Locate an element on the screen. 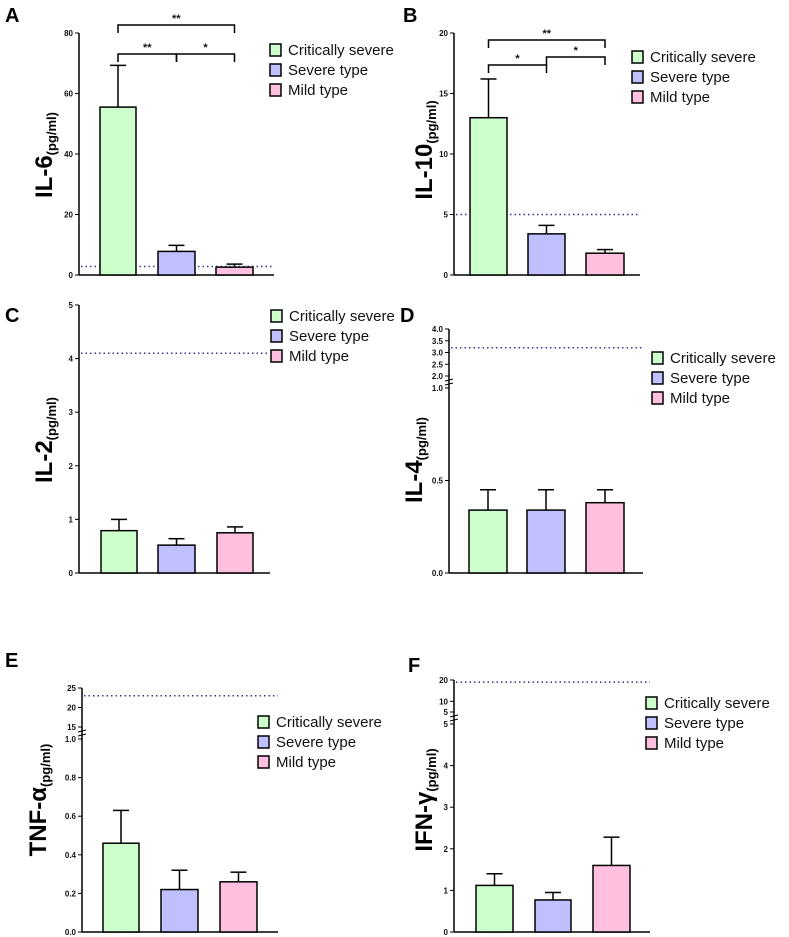 This screenshot has height=937, width=789. panel-letter: E is located at coordinates (11, 661).